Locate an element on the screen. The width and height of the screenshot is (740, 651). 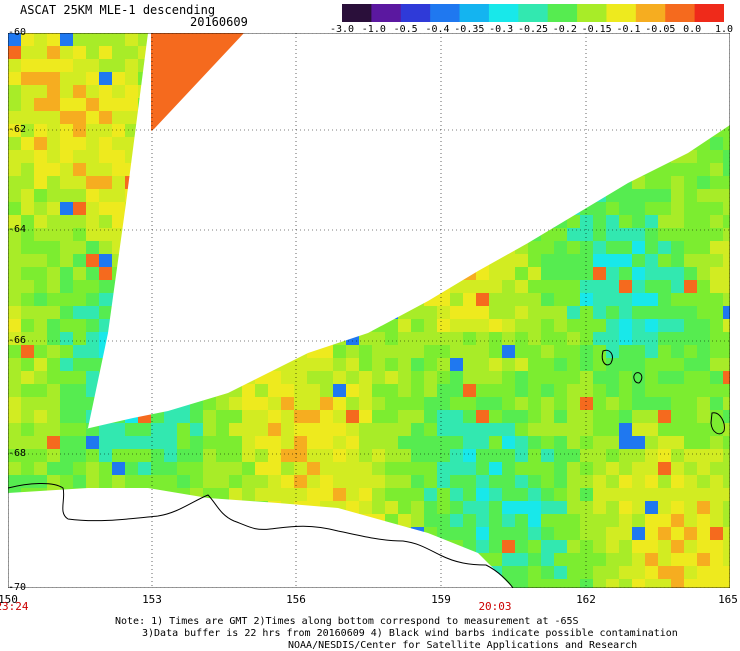
colorbar-tick-label: -0.5 is located at coordinates (405, 29).